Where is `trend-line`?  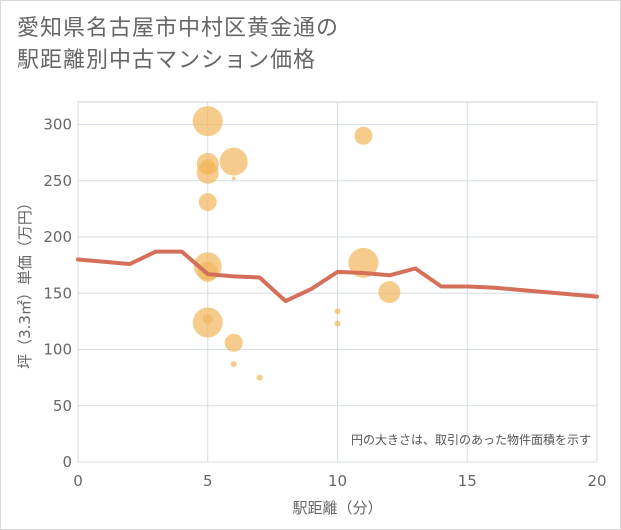
trend-line is located at coordinates (337, 276).